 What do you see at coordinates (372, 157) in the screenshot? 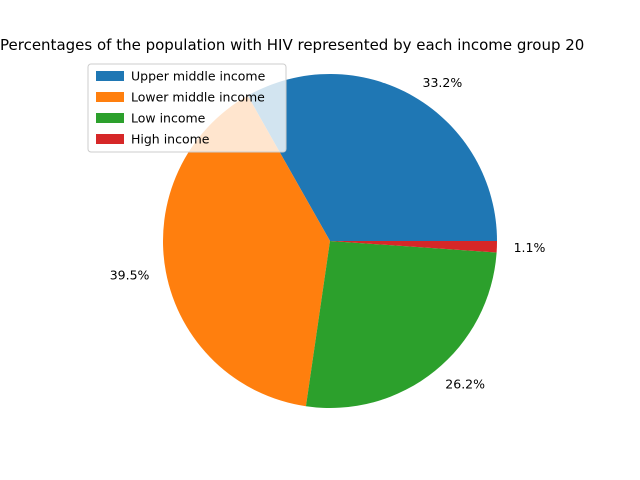
I see `pie-slice-upper-middle-income` at bounding box center [372, 157].